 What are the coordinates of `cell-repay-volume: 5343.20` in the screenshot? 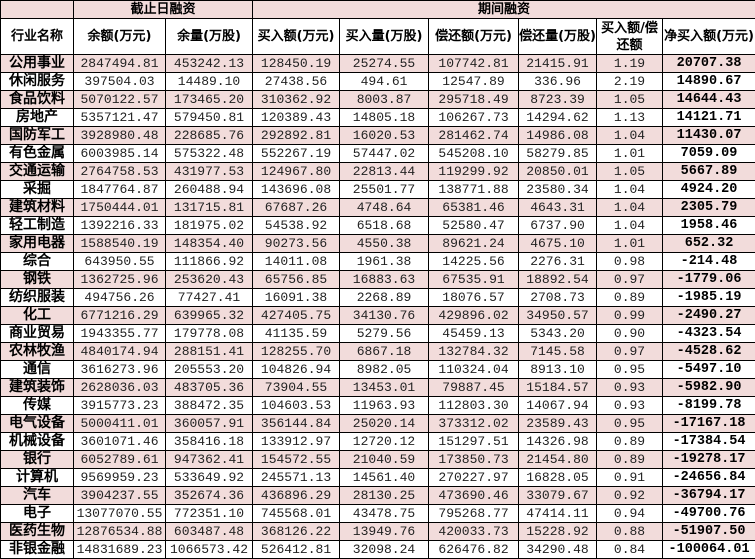 It's located at (558, 333).